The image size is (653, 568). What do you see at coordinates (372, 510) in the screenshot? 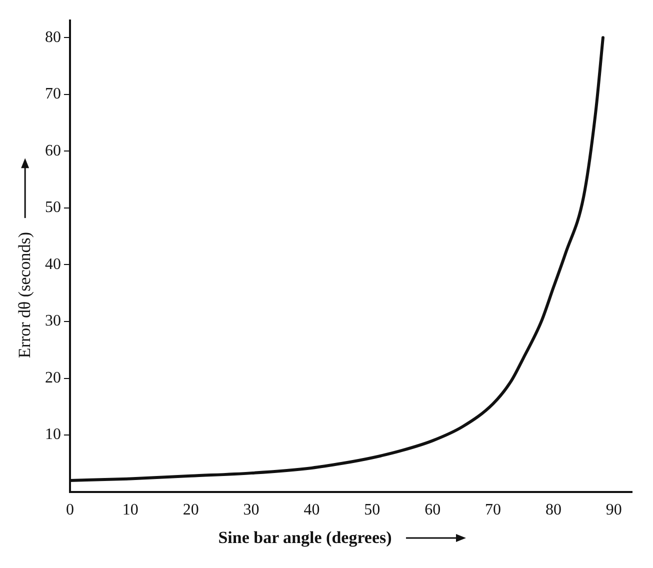
I see `x-tick-label: 50` at bounding box center [372, 510].